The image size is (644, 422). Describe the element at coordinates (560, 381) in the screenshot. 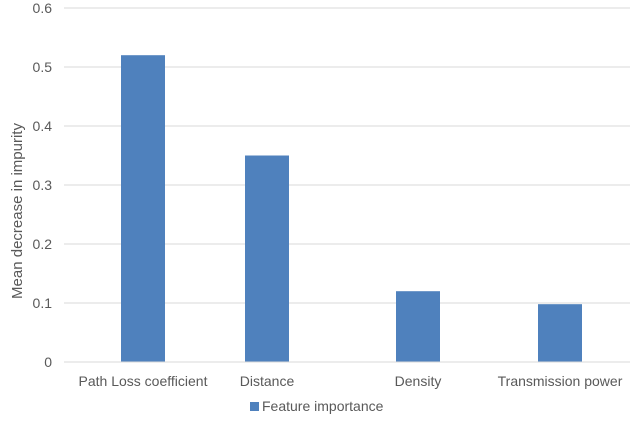

I see `x-tick-label: Transmission power` at that location.